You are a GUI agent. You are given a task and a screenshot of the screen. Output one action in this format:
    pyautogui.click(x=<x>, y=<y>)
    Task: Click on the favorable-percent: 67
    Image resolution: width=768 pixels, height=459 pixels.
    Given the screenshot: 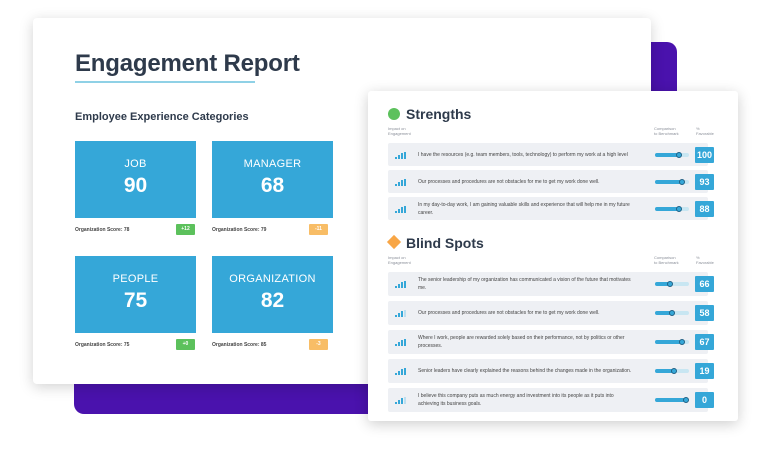 What is the action you would take?
    pyautogui.click(x=704, y=342)
    